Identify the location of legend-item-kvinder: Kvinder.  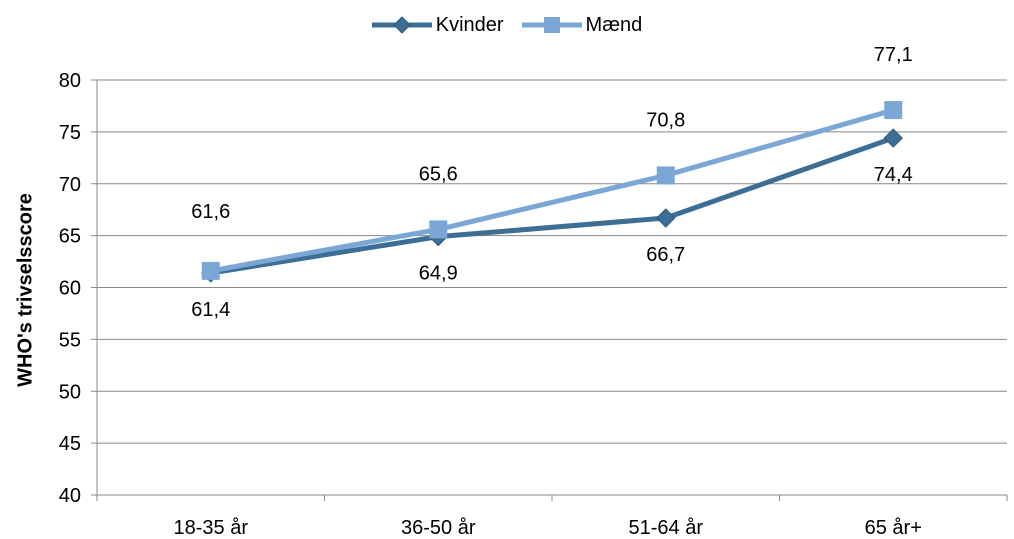
(437, 25).